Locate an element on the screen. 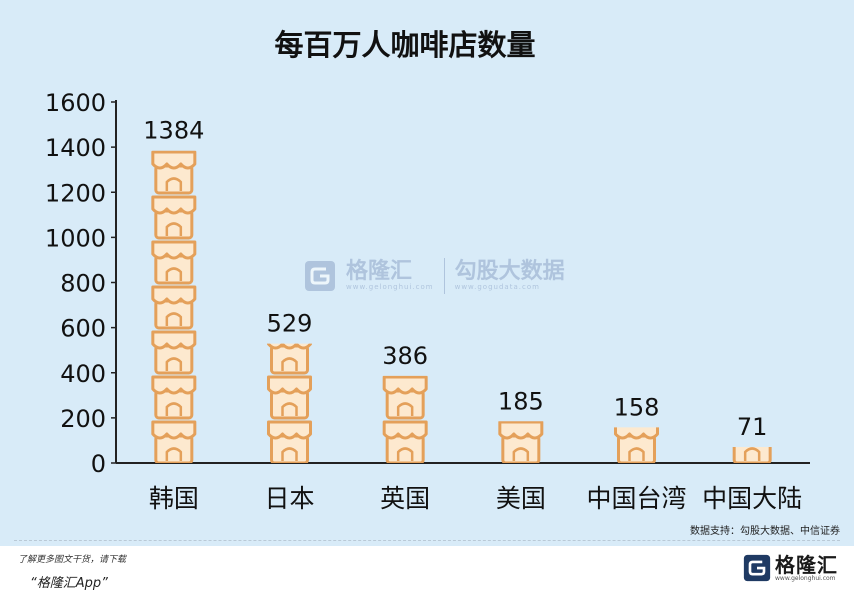 The width and height of the screenshot is (854, 608). watermark2-name: 勾股大数据 is located at coordinates (509, 271).